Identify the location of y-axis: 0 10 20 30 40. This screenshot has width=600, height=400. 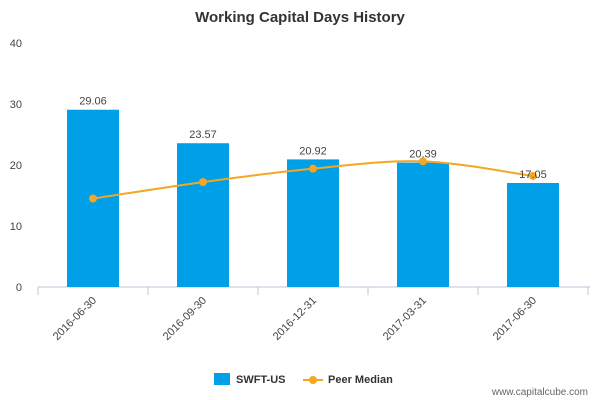
(16, 166).